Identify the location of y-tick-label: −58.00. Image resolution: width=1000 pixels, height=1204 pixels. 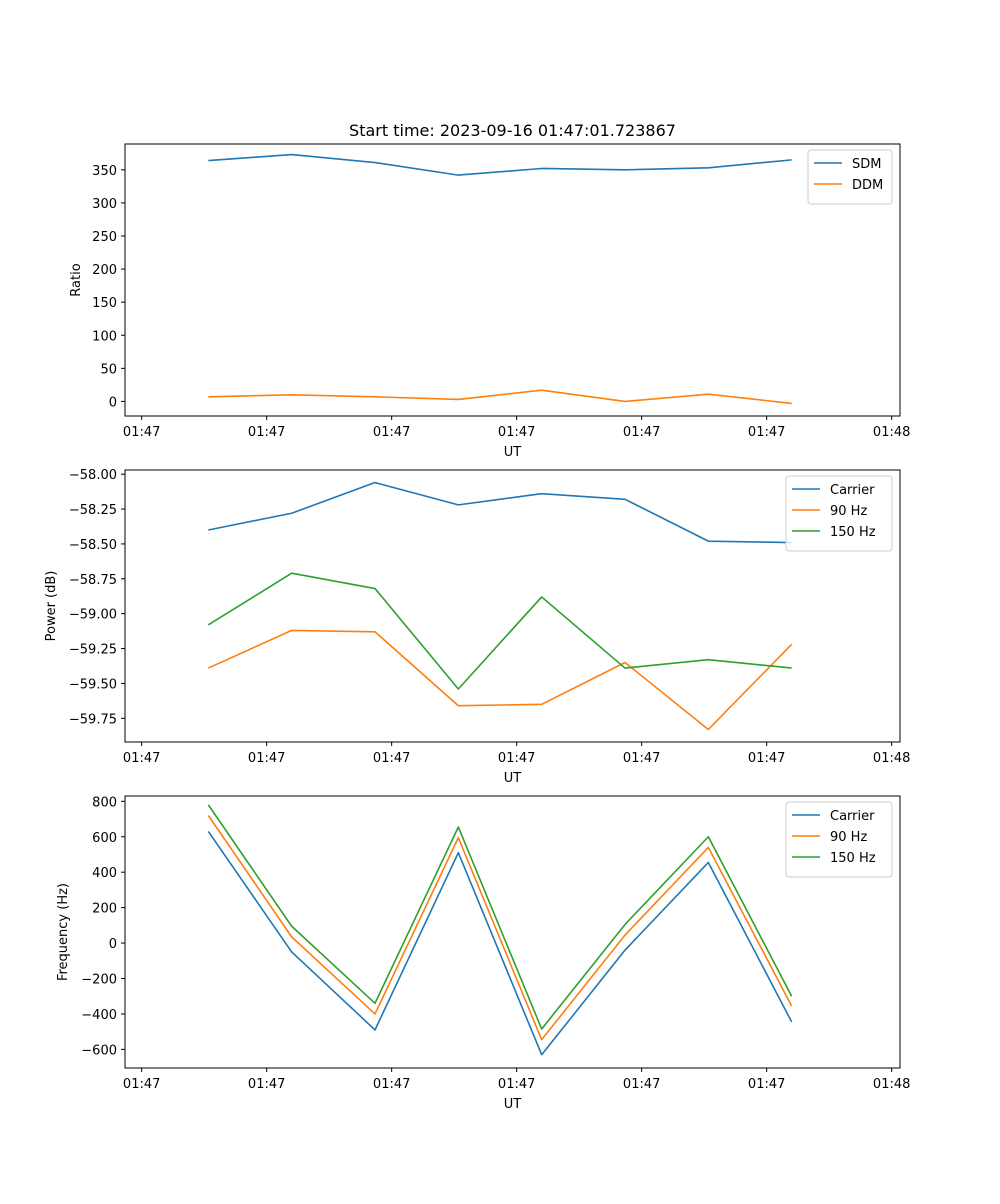
(93, 475).